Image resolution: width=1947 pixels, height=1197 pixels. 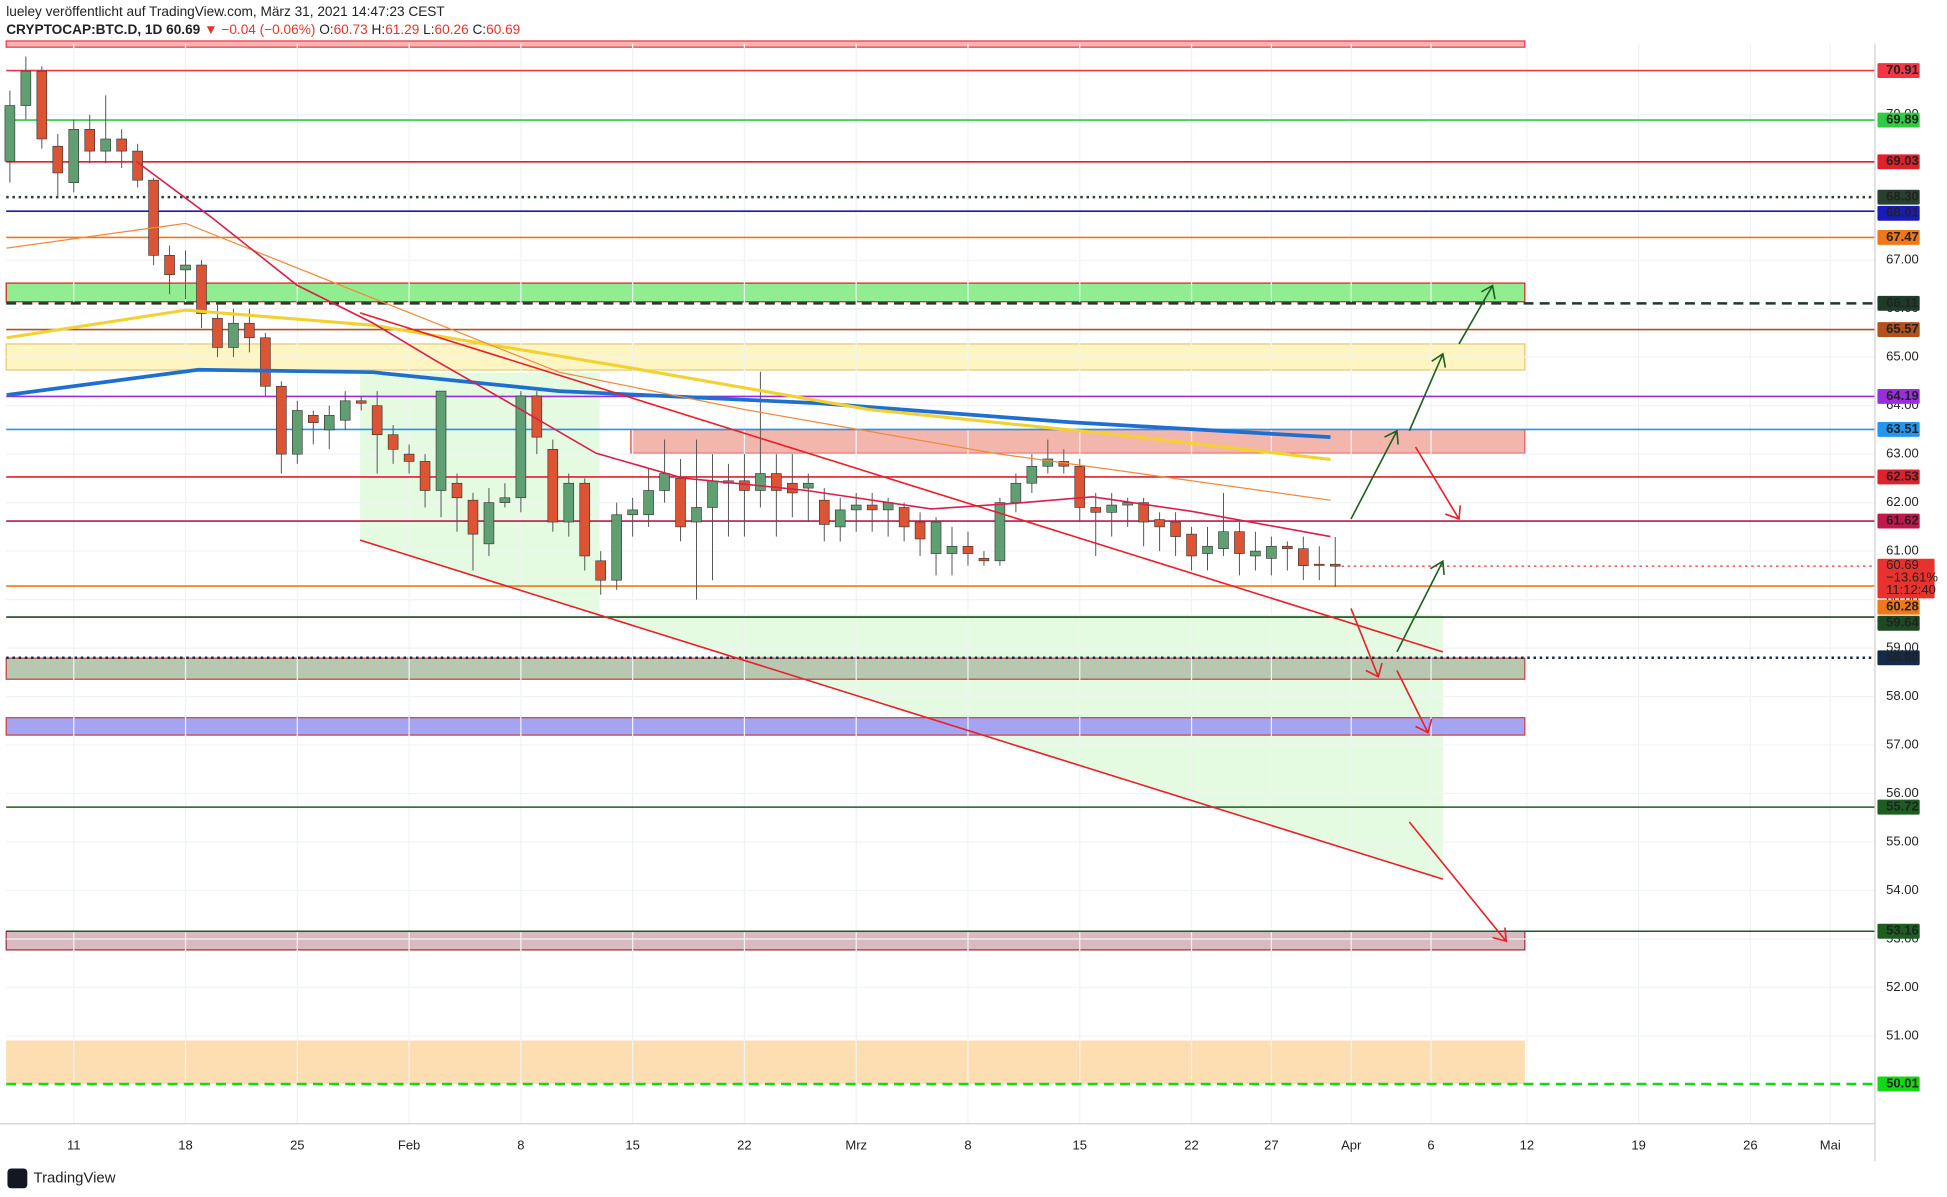 I want to click on x-tick-label: 6, so click(x=1430, y=1145).